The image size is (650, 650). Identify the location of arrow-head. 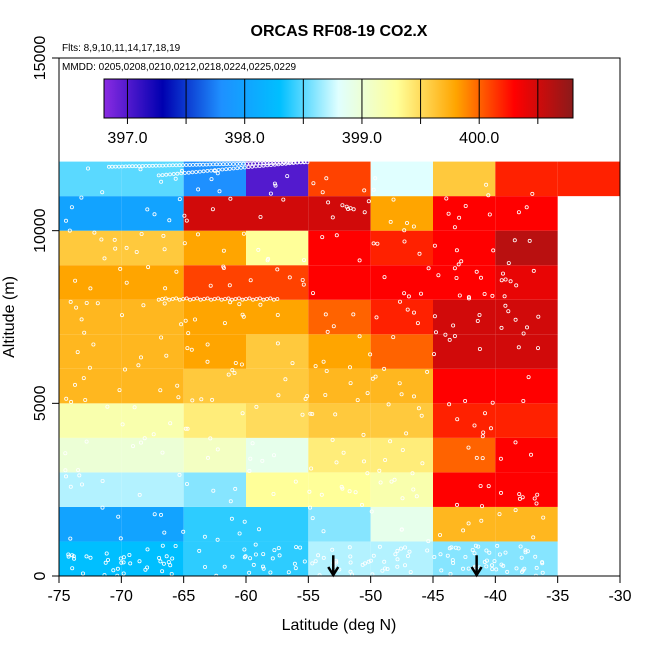
(333, 572).